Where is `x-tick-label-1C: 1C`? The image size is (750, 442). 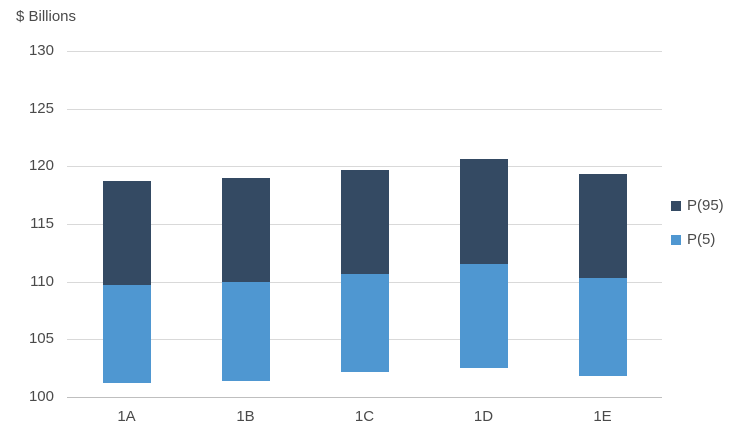 x-tick-label-1C: 1C is located at coordinates (364, 416).